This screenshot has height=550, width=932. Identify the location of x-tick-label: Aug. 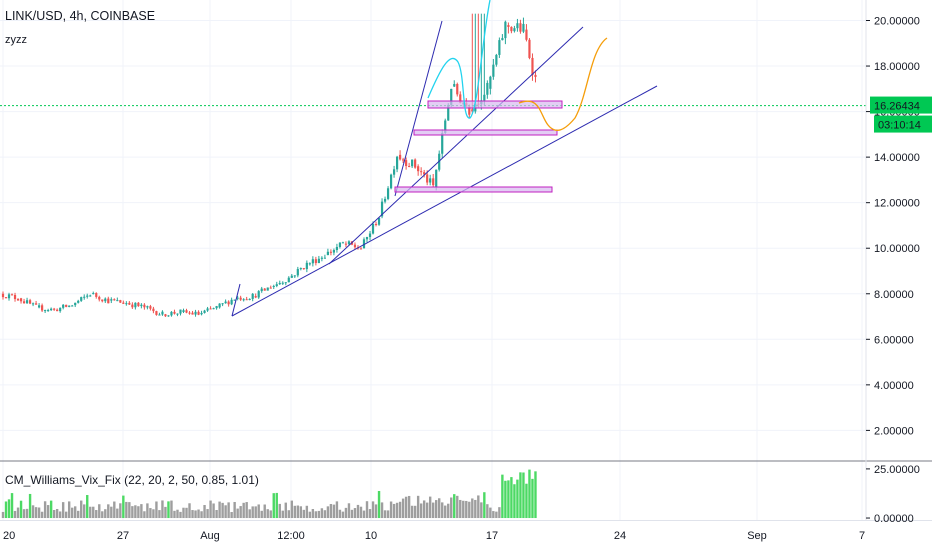
(210, 536).